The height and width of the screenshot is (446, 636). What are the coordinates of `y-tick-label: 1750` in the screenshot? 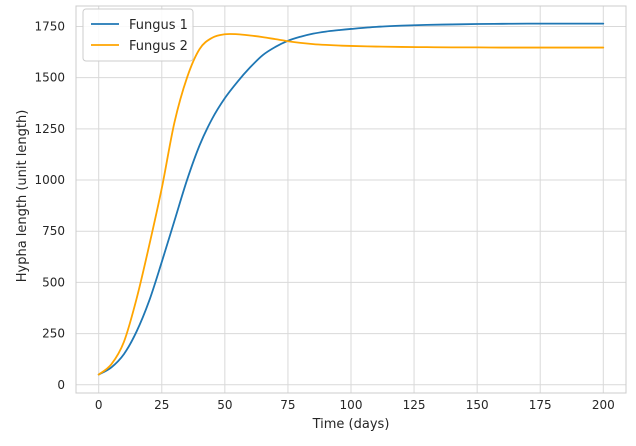 It's located at (49, 26).